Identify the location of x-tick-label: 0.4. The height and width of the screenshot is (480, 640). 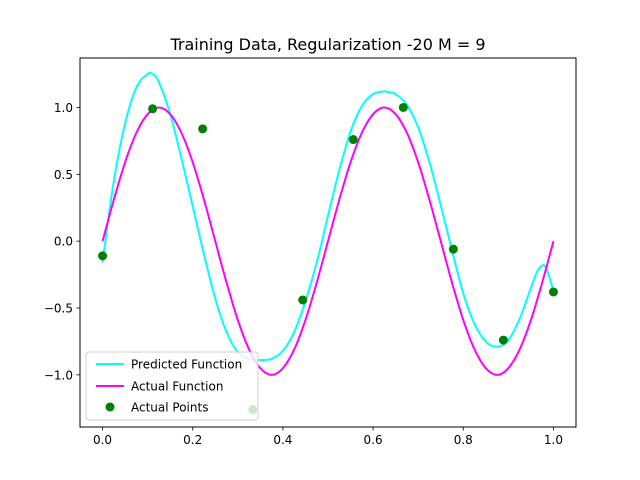
(282, 440).